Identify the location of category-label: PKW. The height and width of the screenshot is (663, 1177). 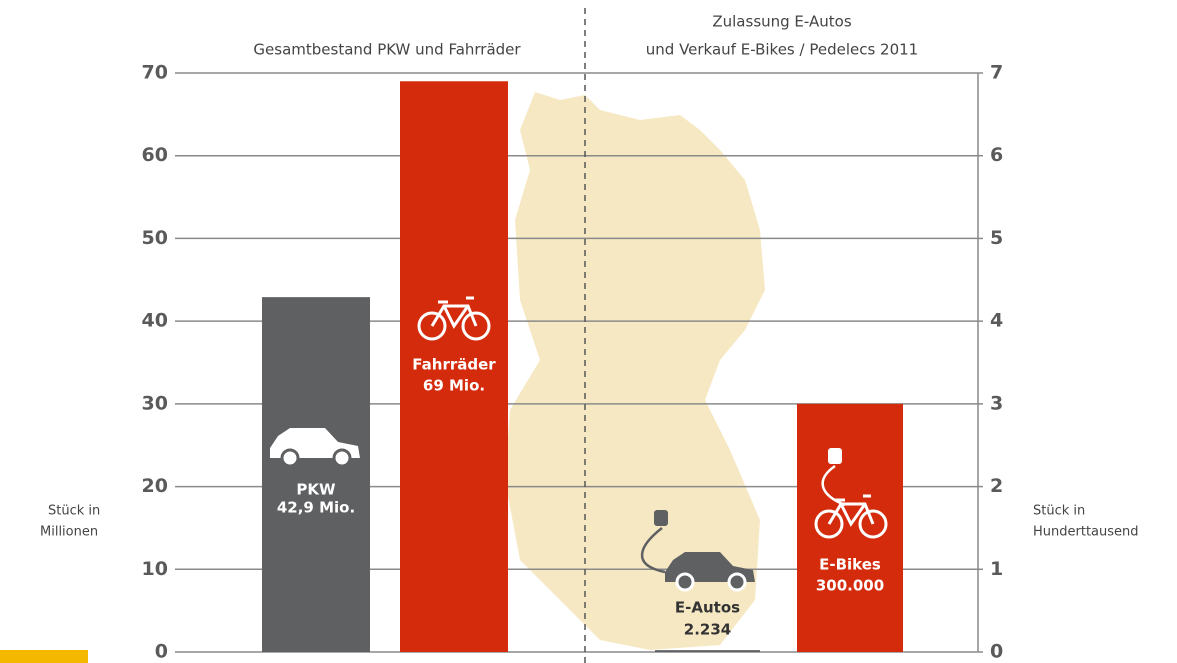
(316, 490).